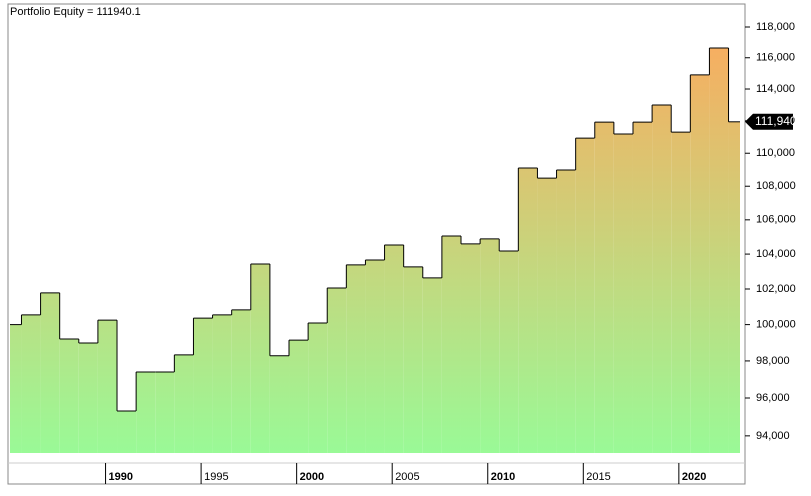 This screenshot has width=811, height=496. I want to click on y-tick-label: 104,000, so click(776, 254).